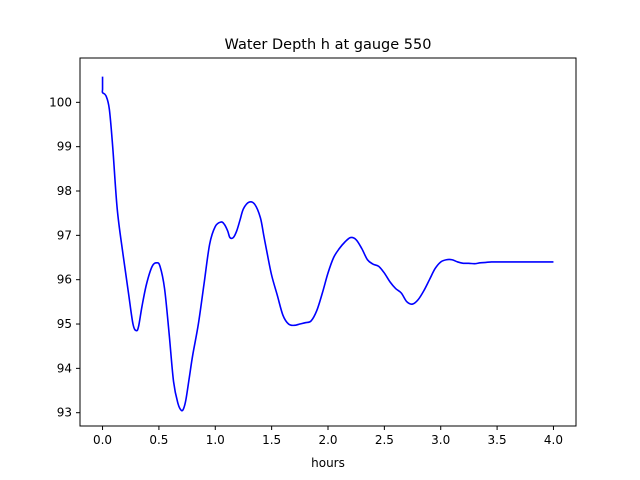 Image resolution: width=640 pixels, height=480 pixels. What do you see at coordinates (64, 235) in the screenshot?
I see `y-tick-label: 97` at bounding box center [64, 235].